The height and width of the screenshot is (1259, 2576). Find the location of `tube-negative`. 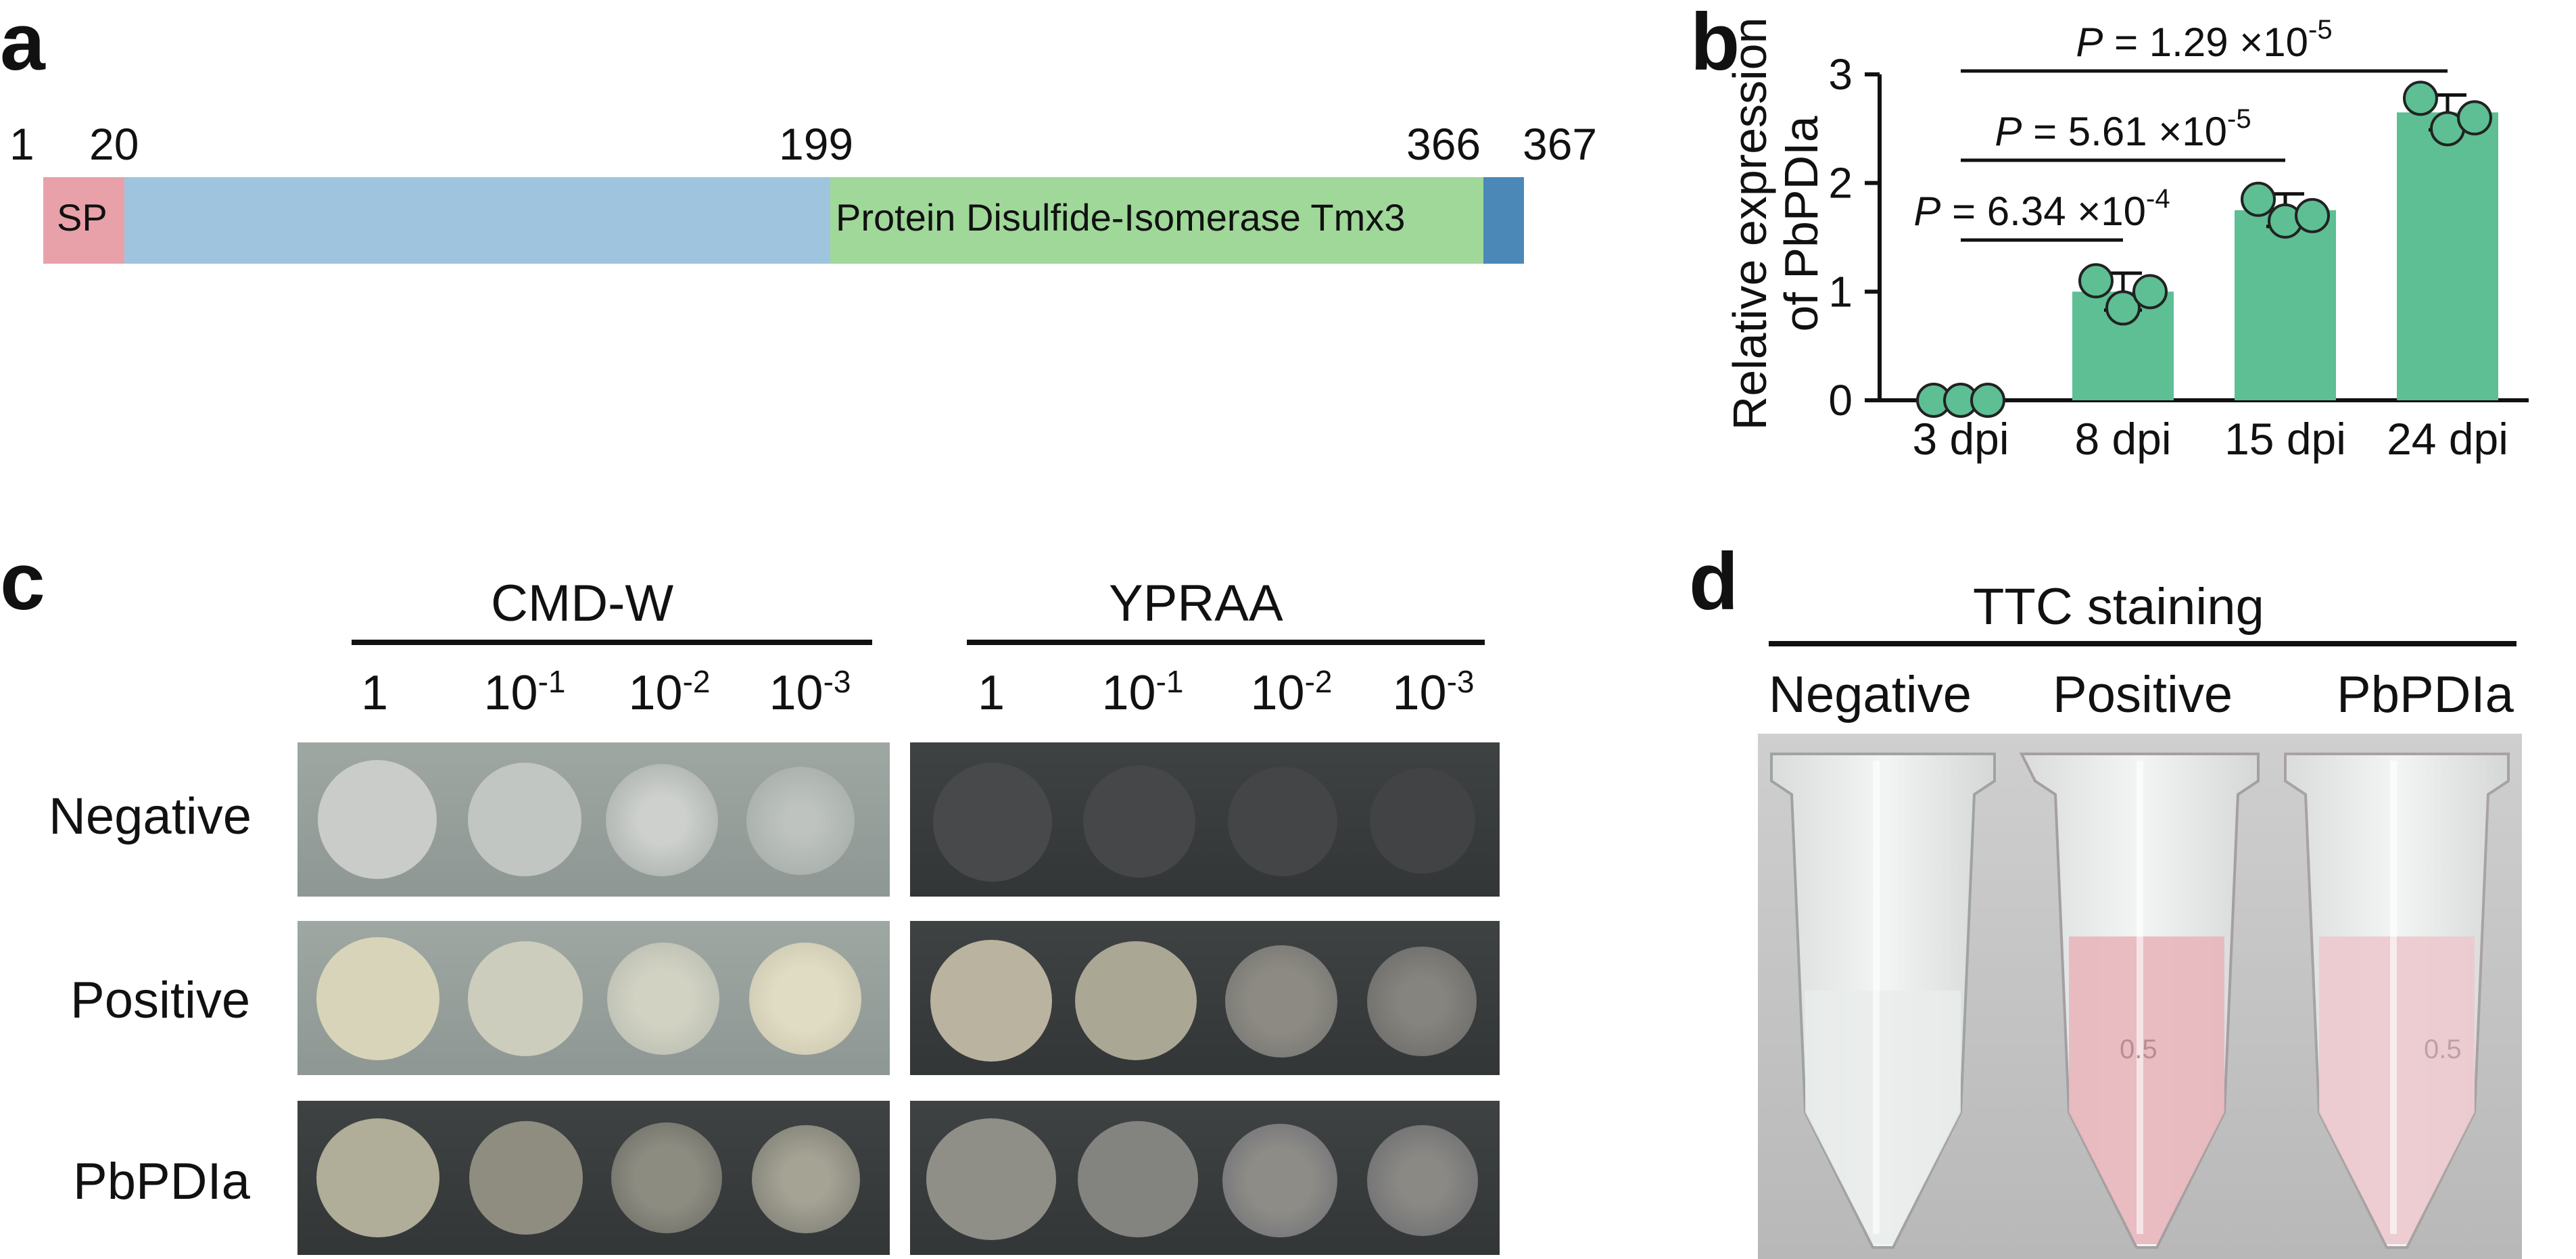

tube-negative is located at coordinates (1883, 1001).